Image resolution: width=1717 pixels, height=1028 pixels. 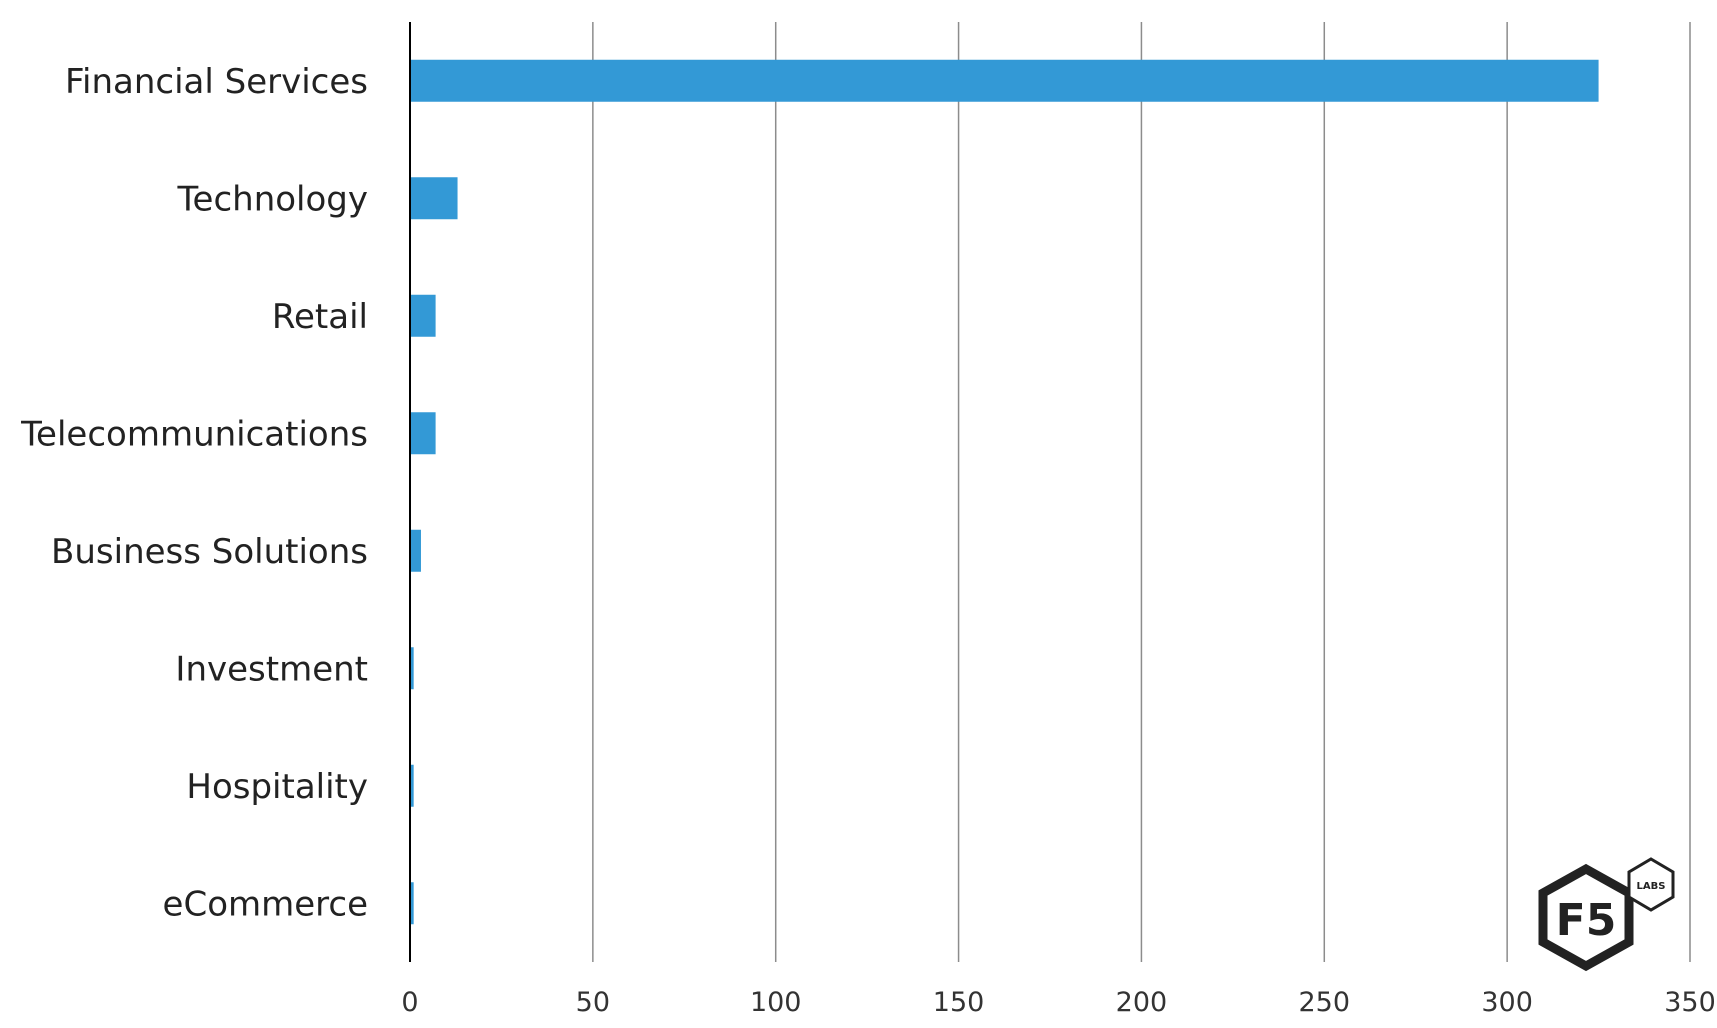 I want to click on bar-business-solutions, so click(x=415, y=550).